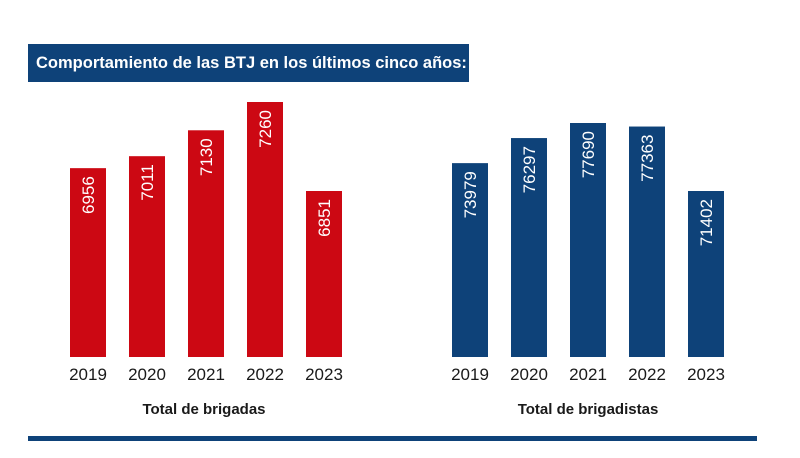 The width and height of the screenshot is (800, 458). Describe the element at coordinates (588, 409) in the screenshot. I see `chart-caption: Total de brigadistas` at that location.